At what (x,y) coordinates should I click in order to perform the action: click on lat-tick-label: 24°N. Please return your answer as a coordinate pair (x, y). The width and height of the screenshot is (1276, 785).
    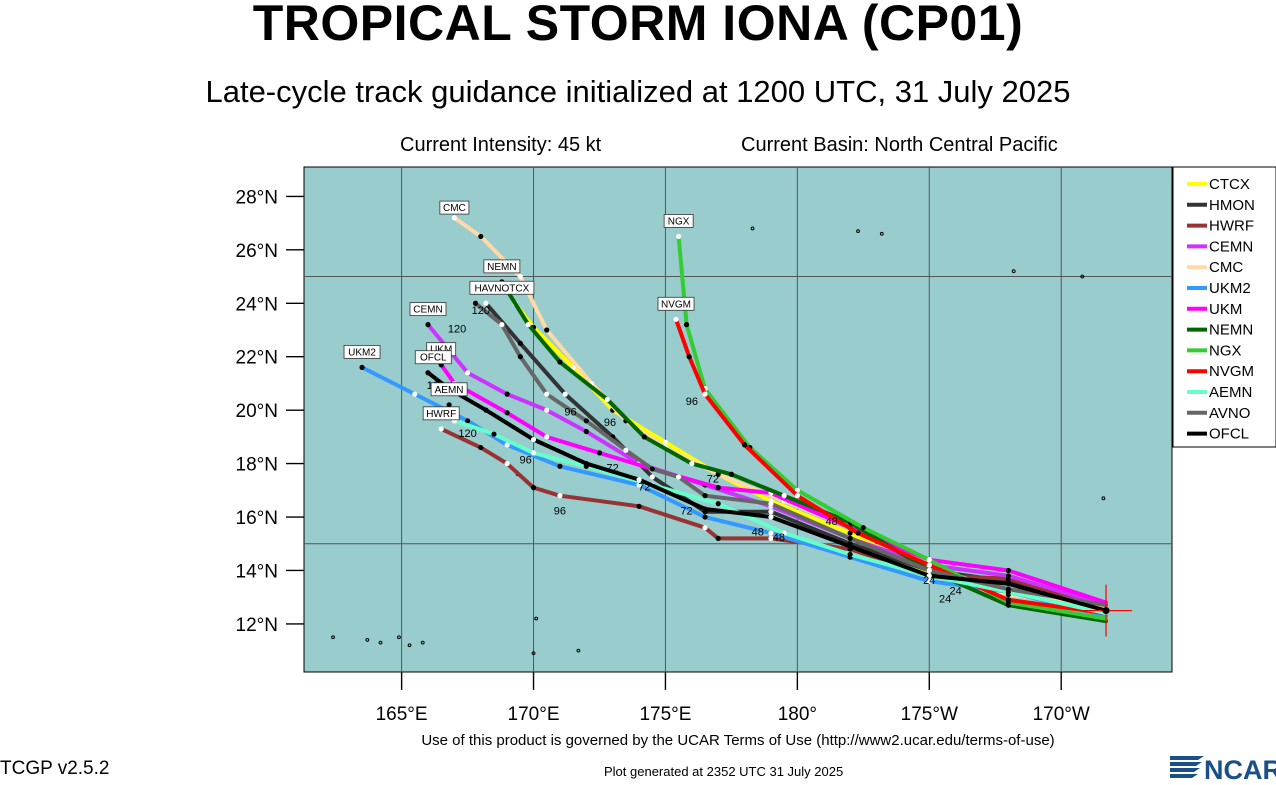
    Looking at the image, I should click on (257, 304).